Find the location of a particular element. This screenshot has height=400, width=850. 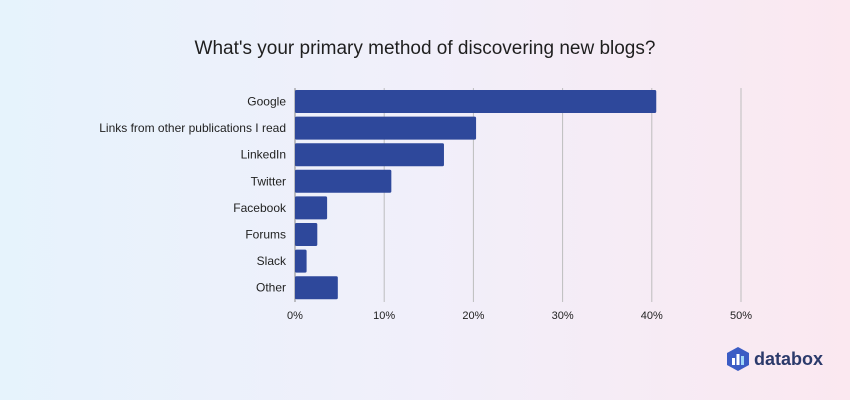

category-label: Slack is located at coordinates (272, 261).